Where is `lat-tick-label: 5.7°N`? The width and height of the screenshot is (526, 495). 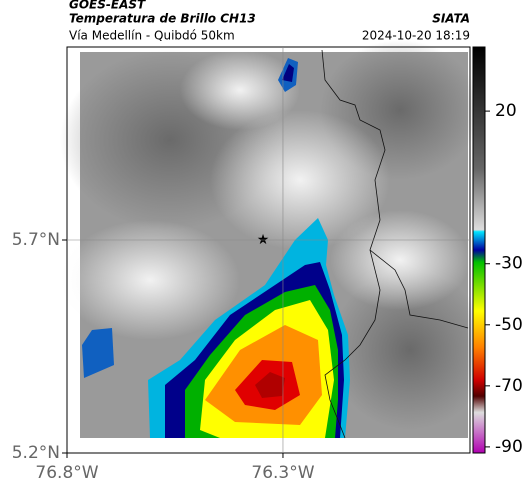
lat-tick-label: 5.7°N is located at coordinates (36, 240).